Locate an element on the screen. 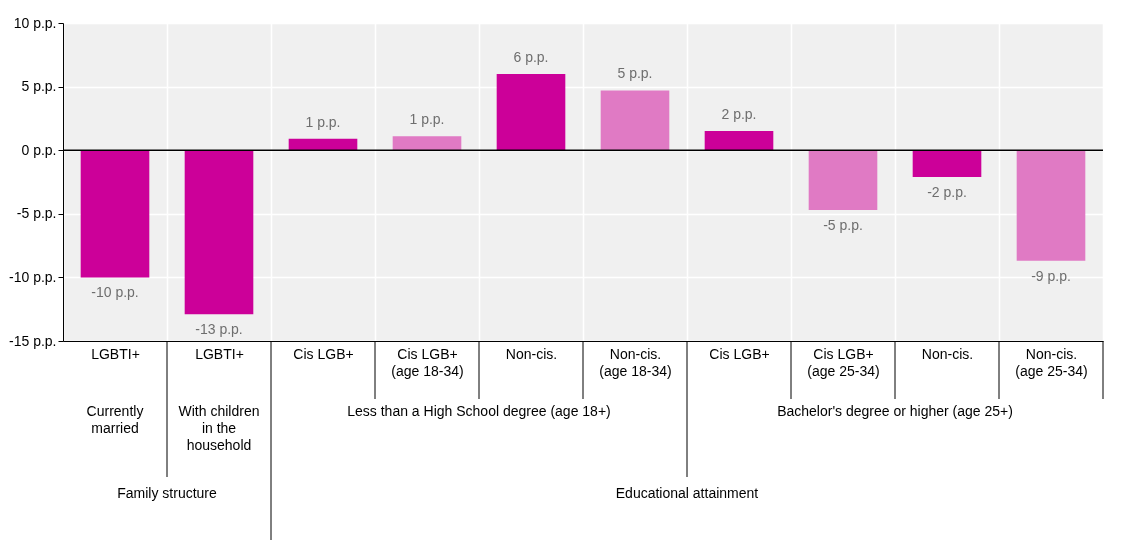 The height and width of the screenshot is (540, 1134). text: Family structure is located at coordinates (167, 493).